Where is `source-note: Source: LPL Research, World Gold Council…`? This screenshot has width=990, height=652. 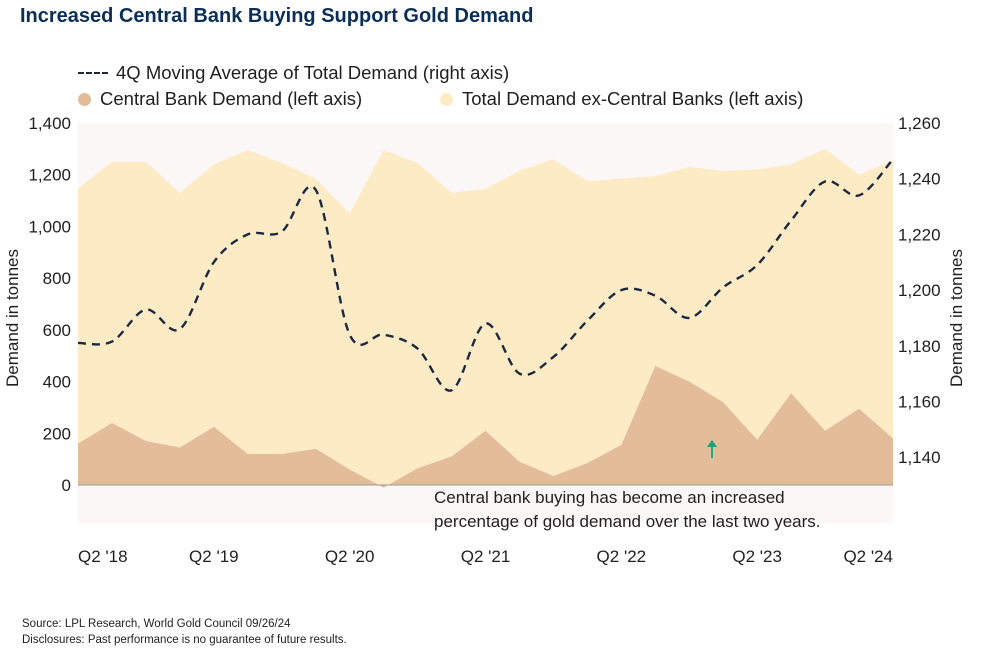 source-note: Source: LPL Research, World Gold Council… is located at coordinates (156, 624).